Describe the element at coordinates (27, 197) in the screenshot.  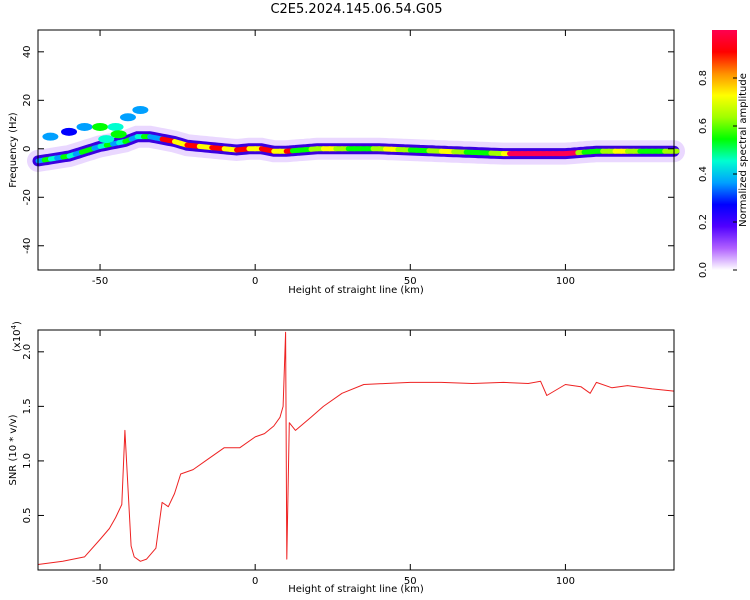
I see `y-tick-label: -20` at that location.